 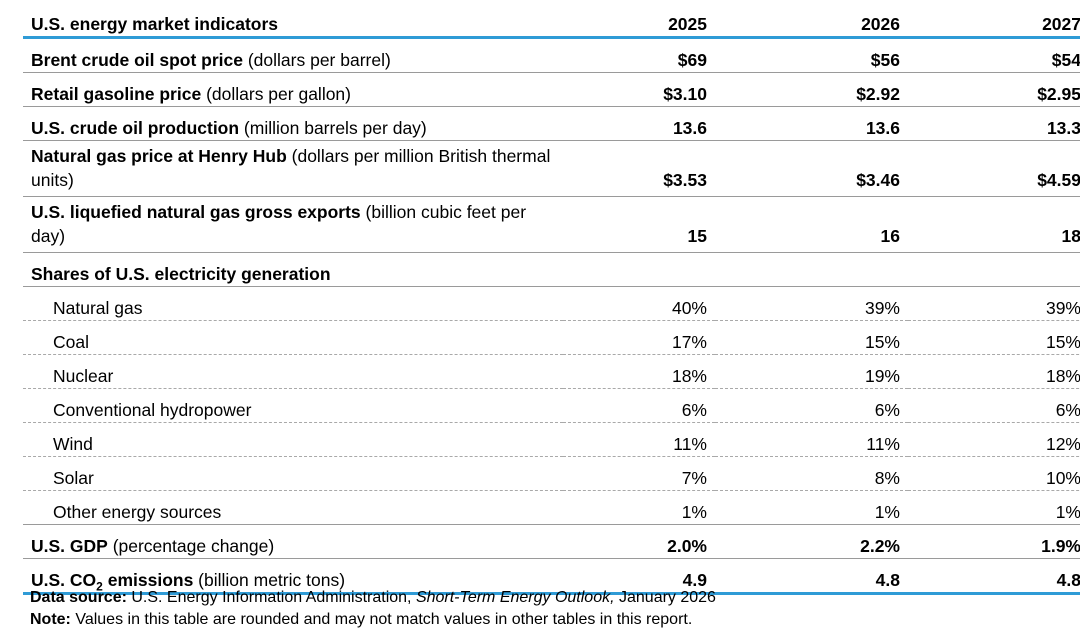 What do you see at coordinates (639, 541) in the screenshot?
I see `value-2025: 2.0%` at bounding box center [639, 541].